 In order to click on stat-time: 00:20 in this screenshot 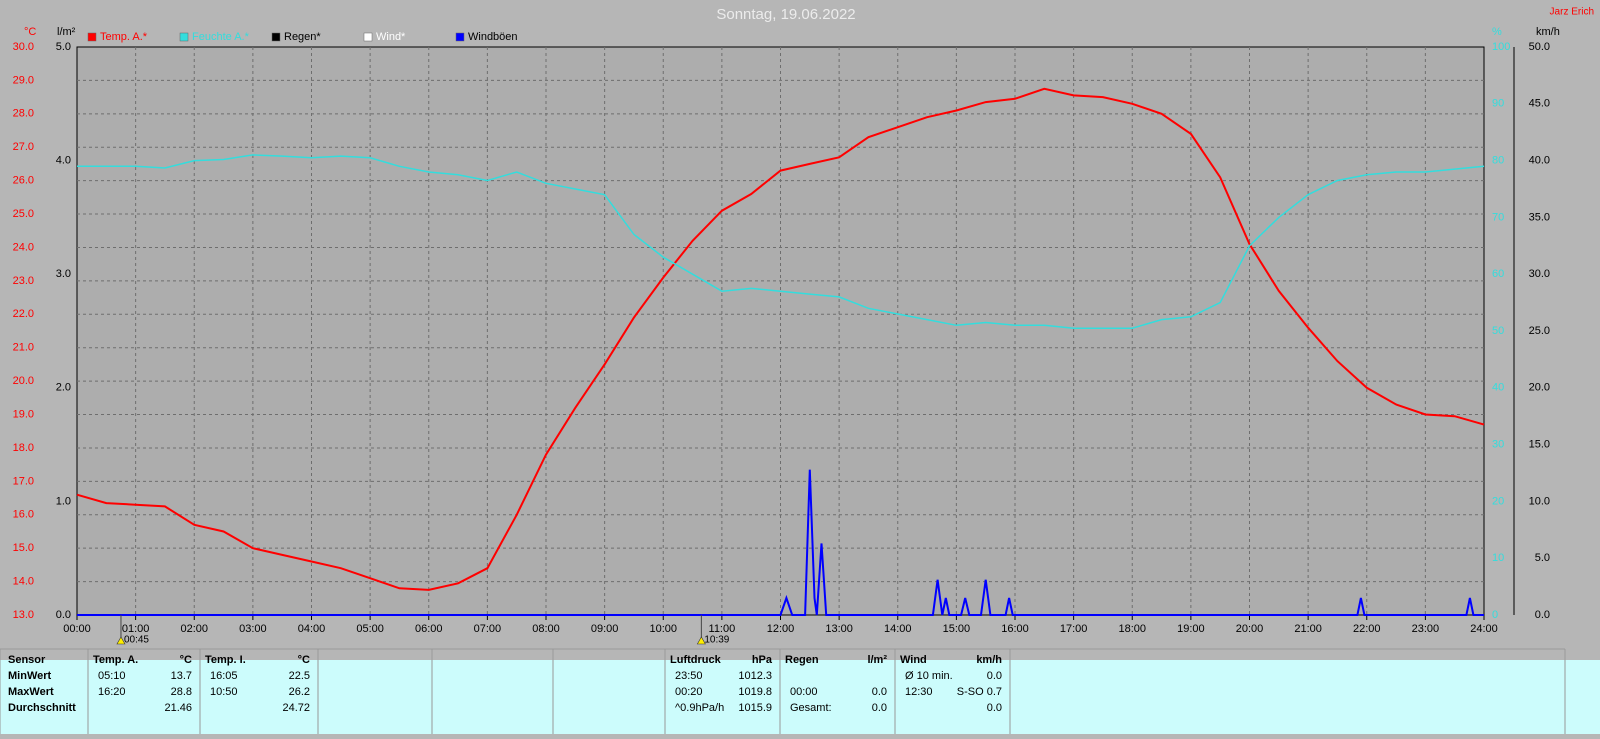, I will do `click(689, 692)`.